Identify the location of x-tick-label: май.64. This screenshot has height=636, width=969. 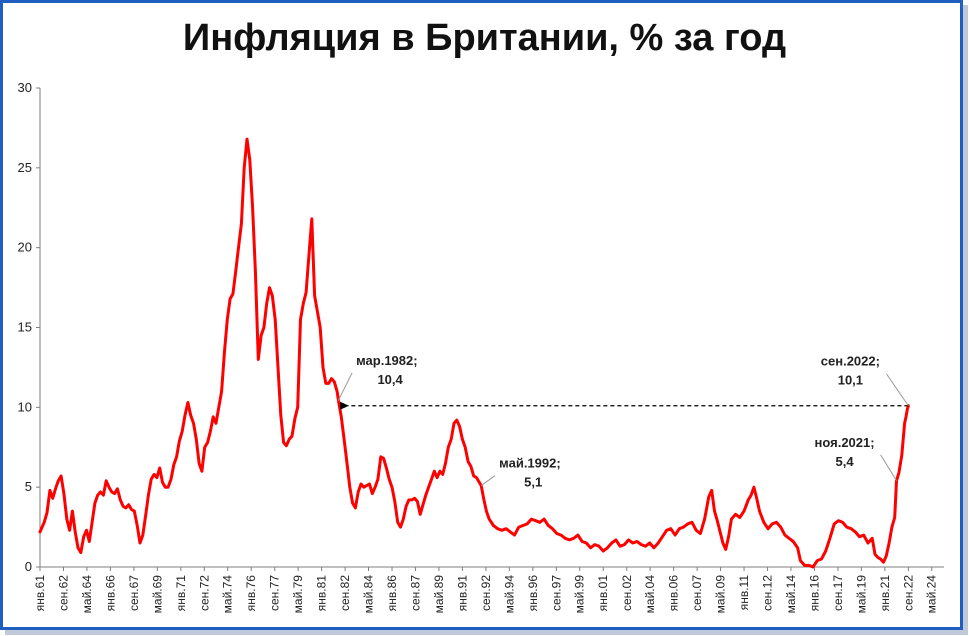
(87, 594).